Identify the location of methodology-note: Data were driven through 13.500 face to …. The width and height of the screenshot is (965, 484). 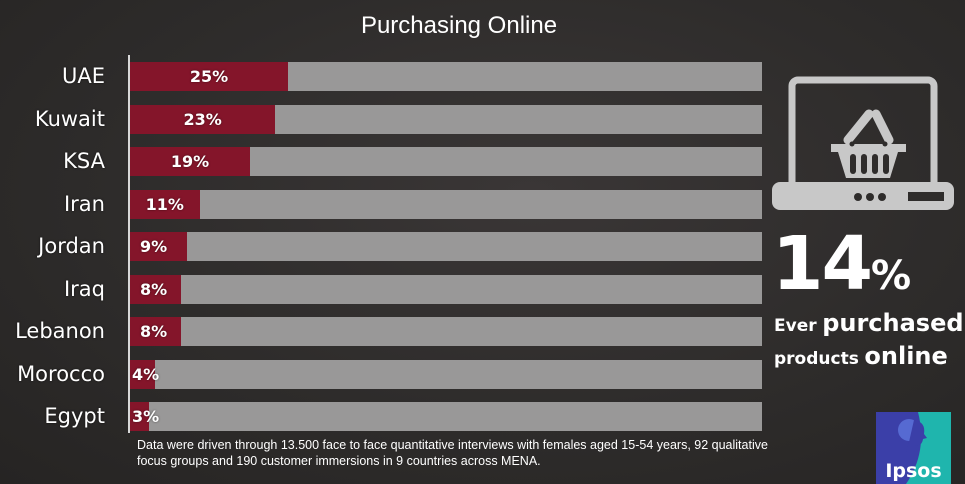
(452, 453).